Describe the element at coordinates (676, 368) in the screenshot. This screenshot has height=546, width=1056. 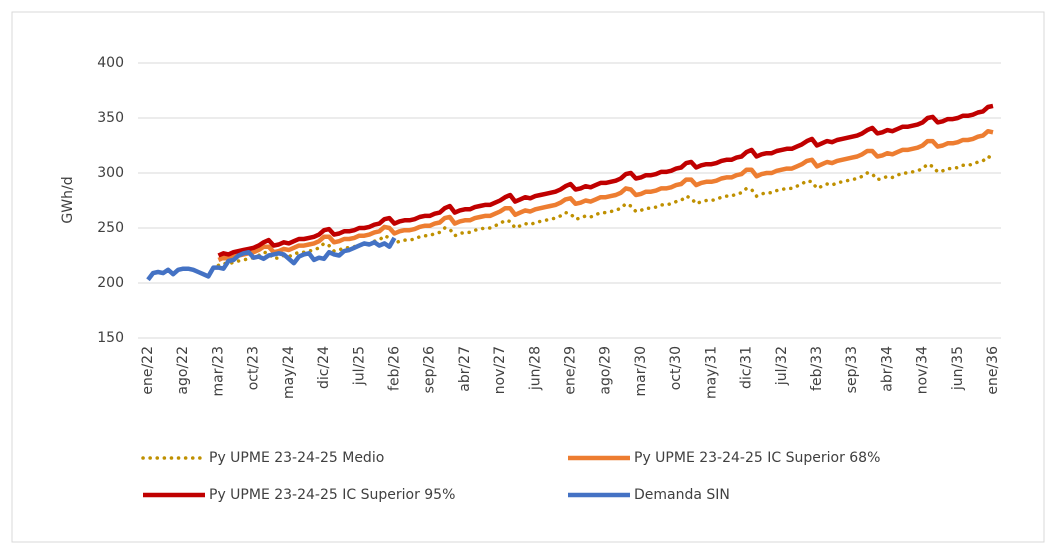
I see `x-tick-label: oct/30` at that location.